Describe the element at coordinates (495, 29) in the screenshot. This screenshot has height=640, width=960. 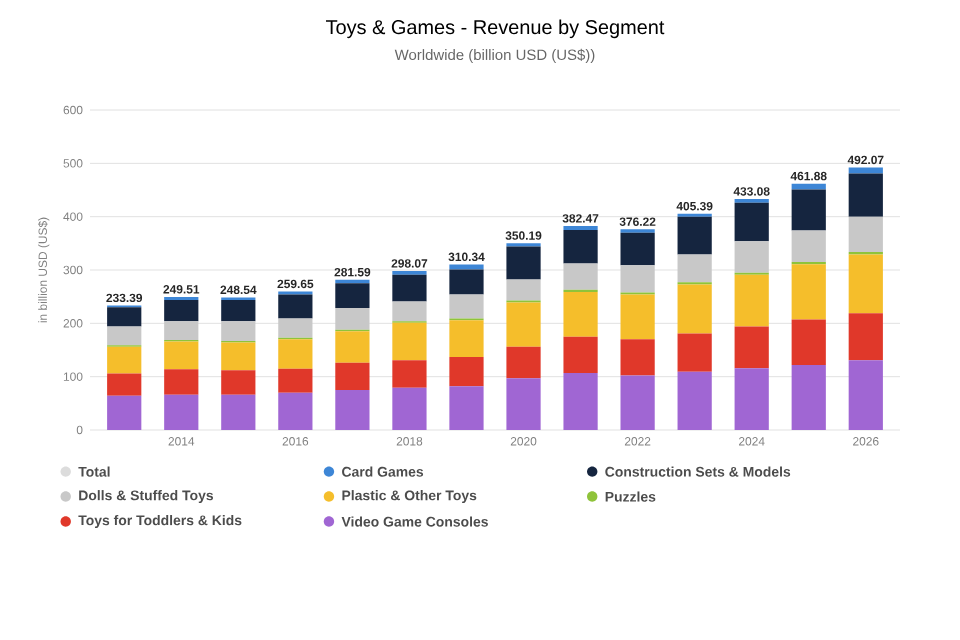
I see `chart-title: Toys & Games - Revenue by Segment` at that location.